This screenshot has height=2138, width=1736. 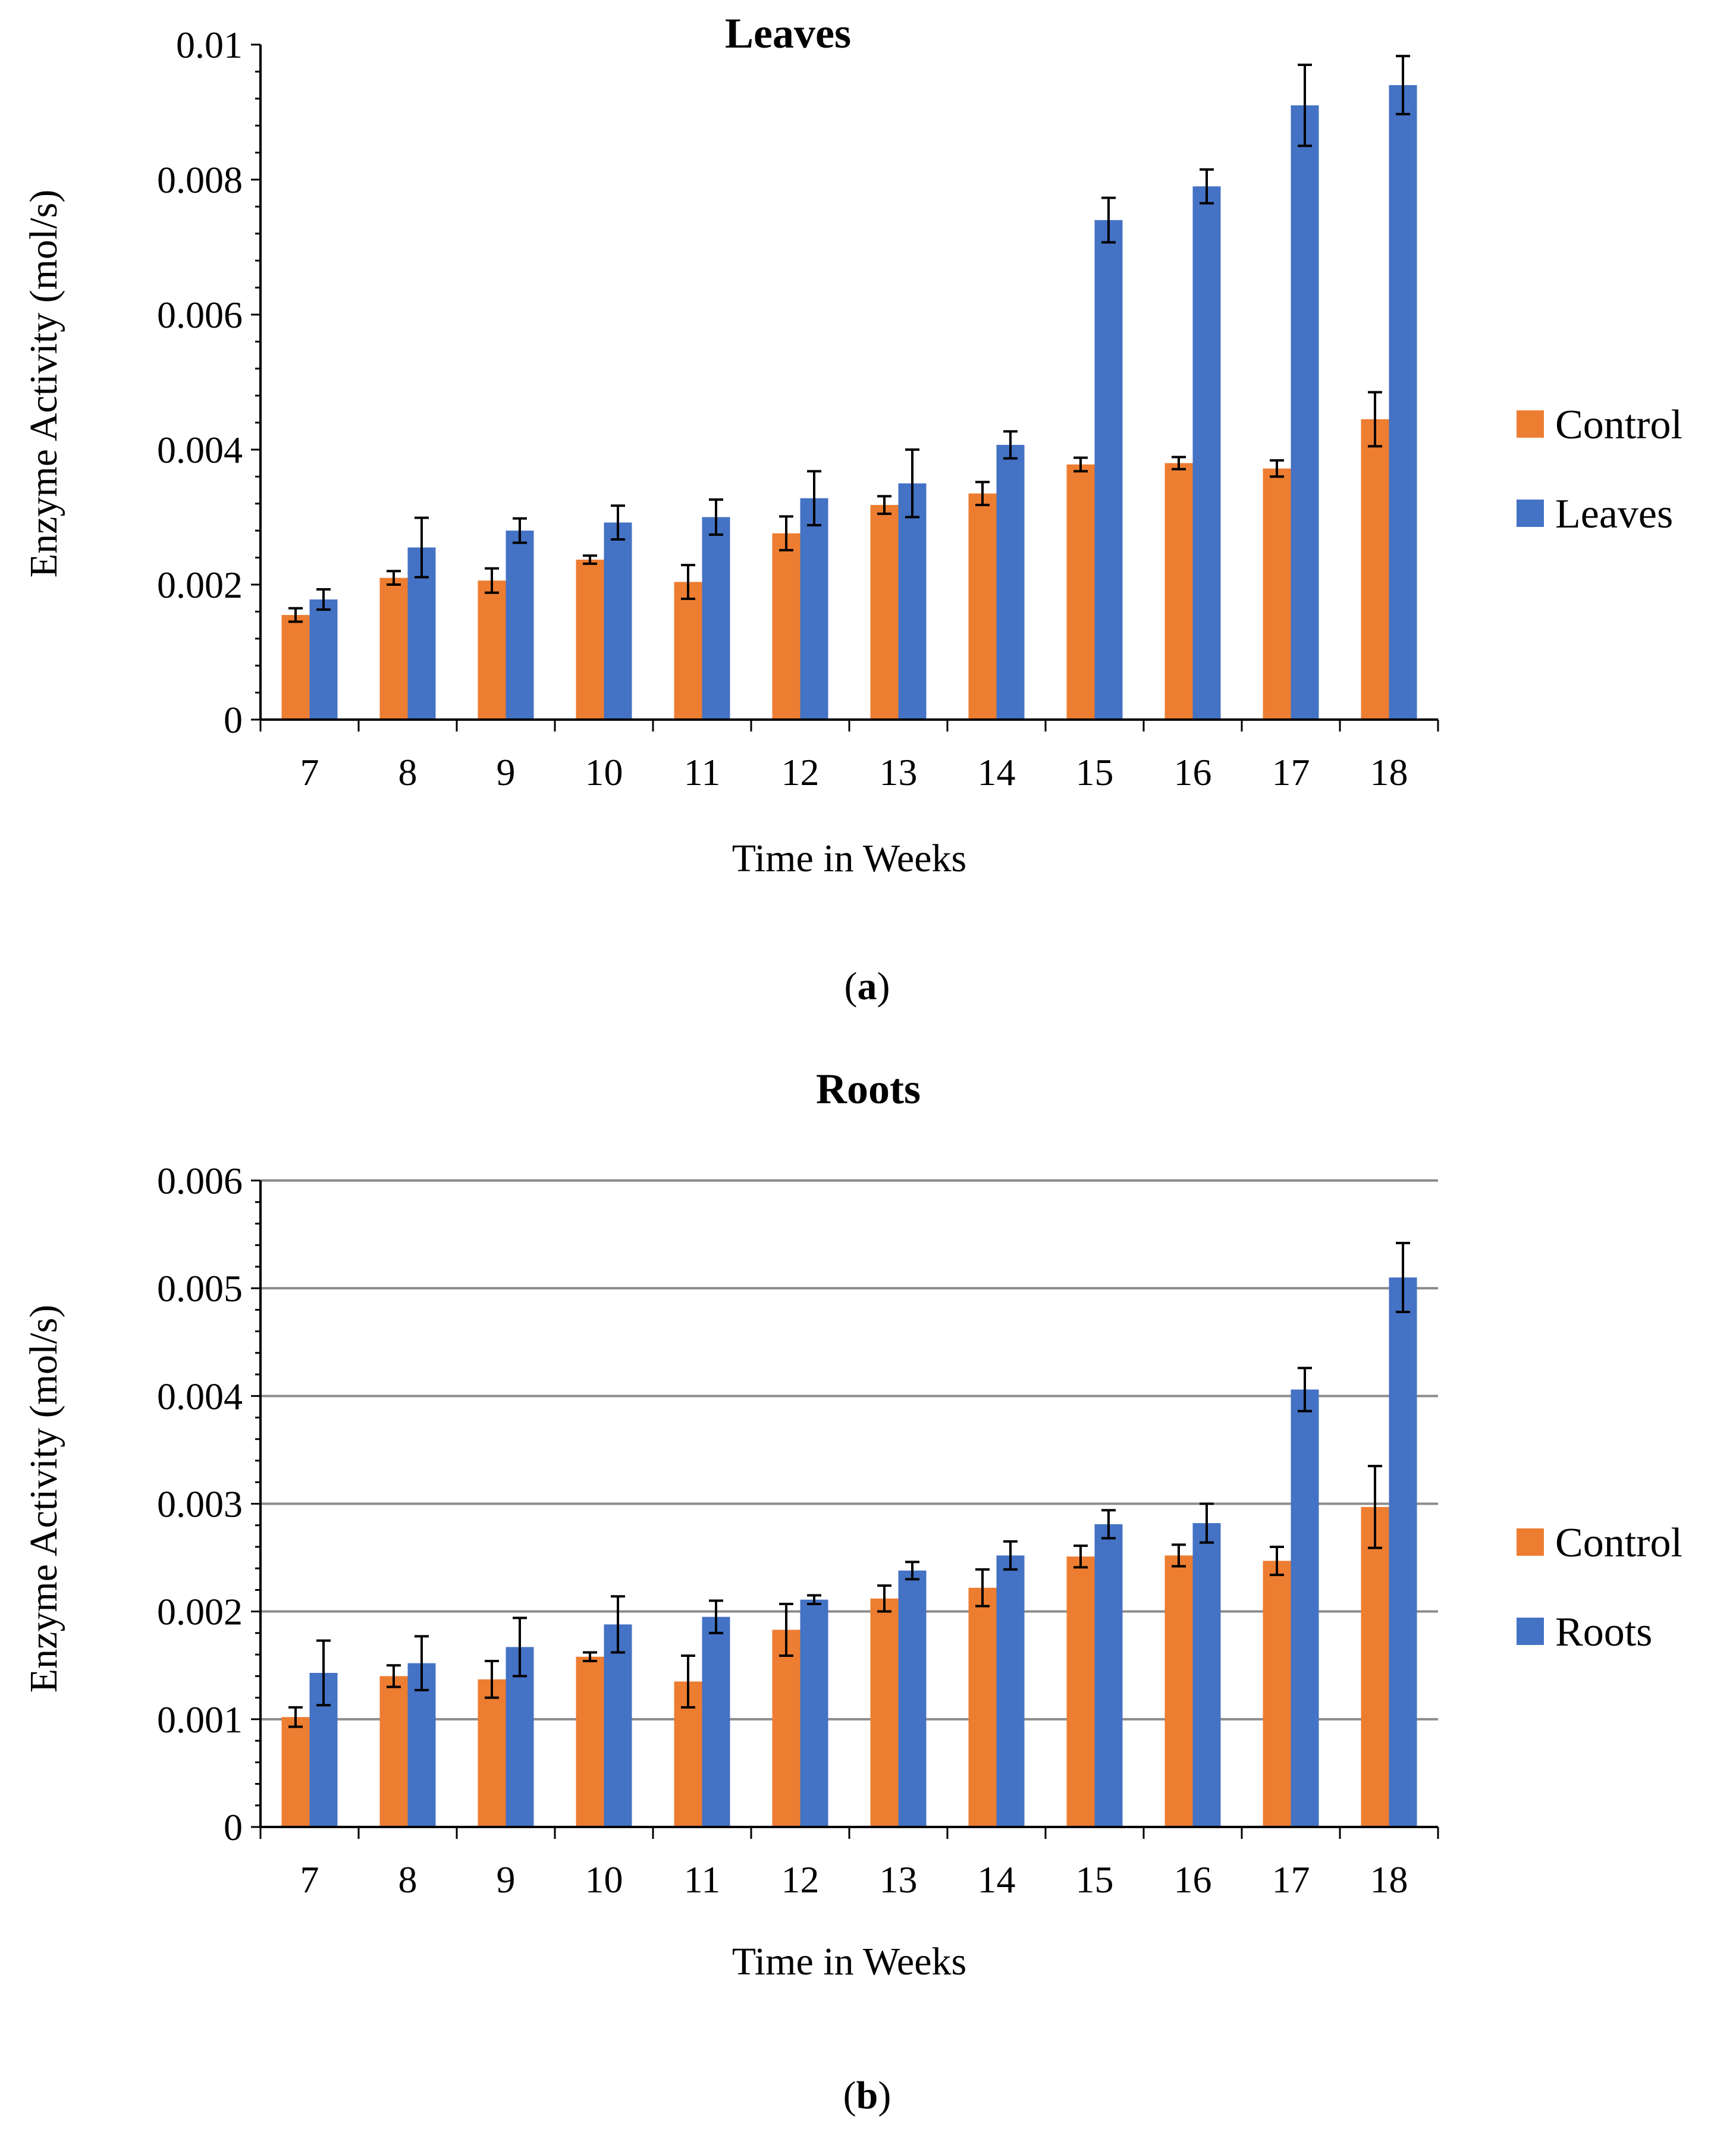 I want to click on x-axis-title-leaves: Time in Weeks, so click(x=849, y=858).